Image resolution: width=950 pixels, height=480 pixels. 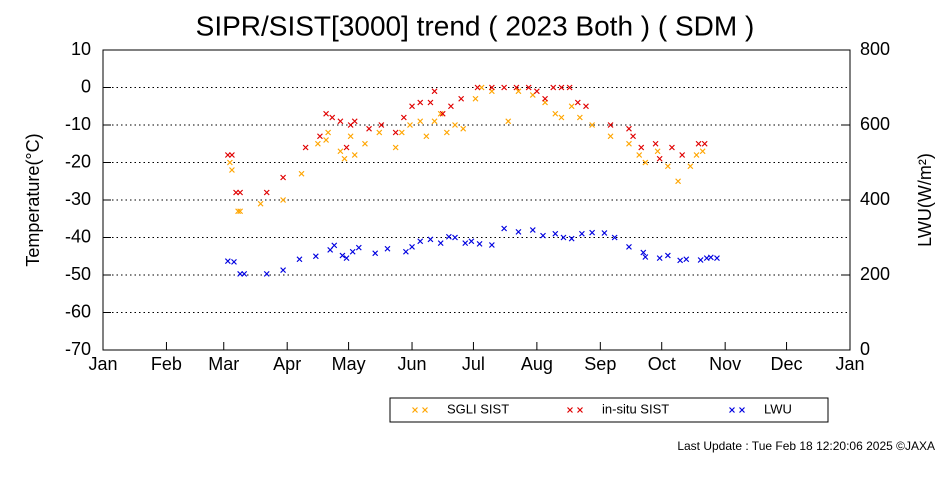 What do you see at coordinates (725, 364) in the screenshot?
I see `x-tick-label: Nov` at bounding box center [725, 364].